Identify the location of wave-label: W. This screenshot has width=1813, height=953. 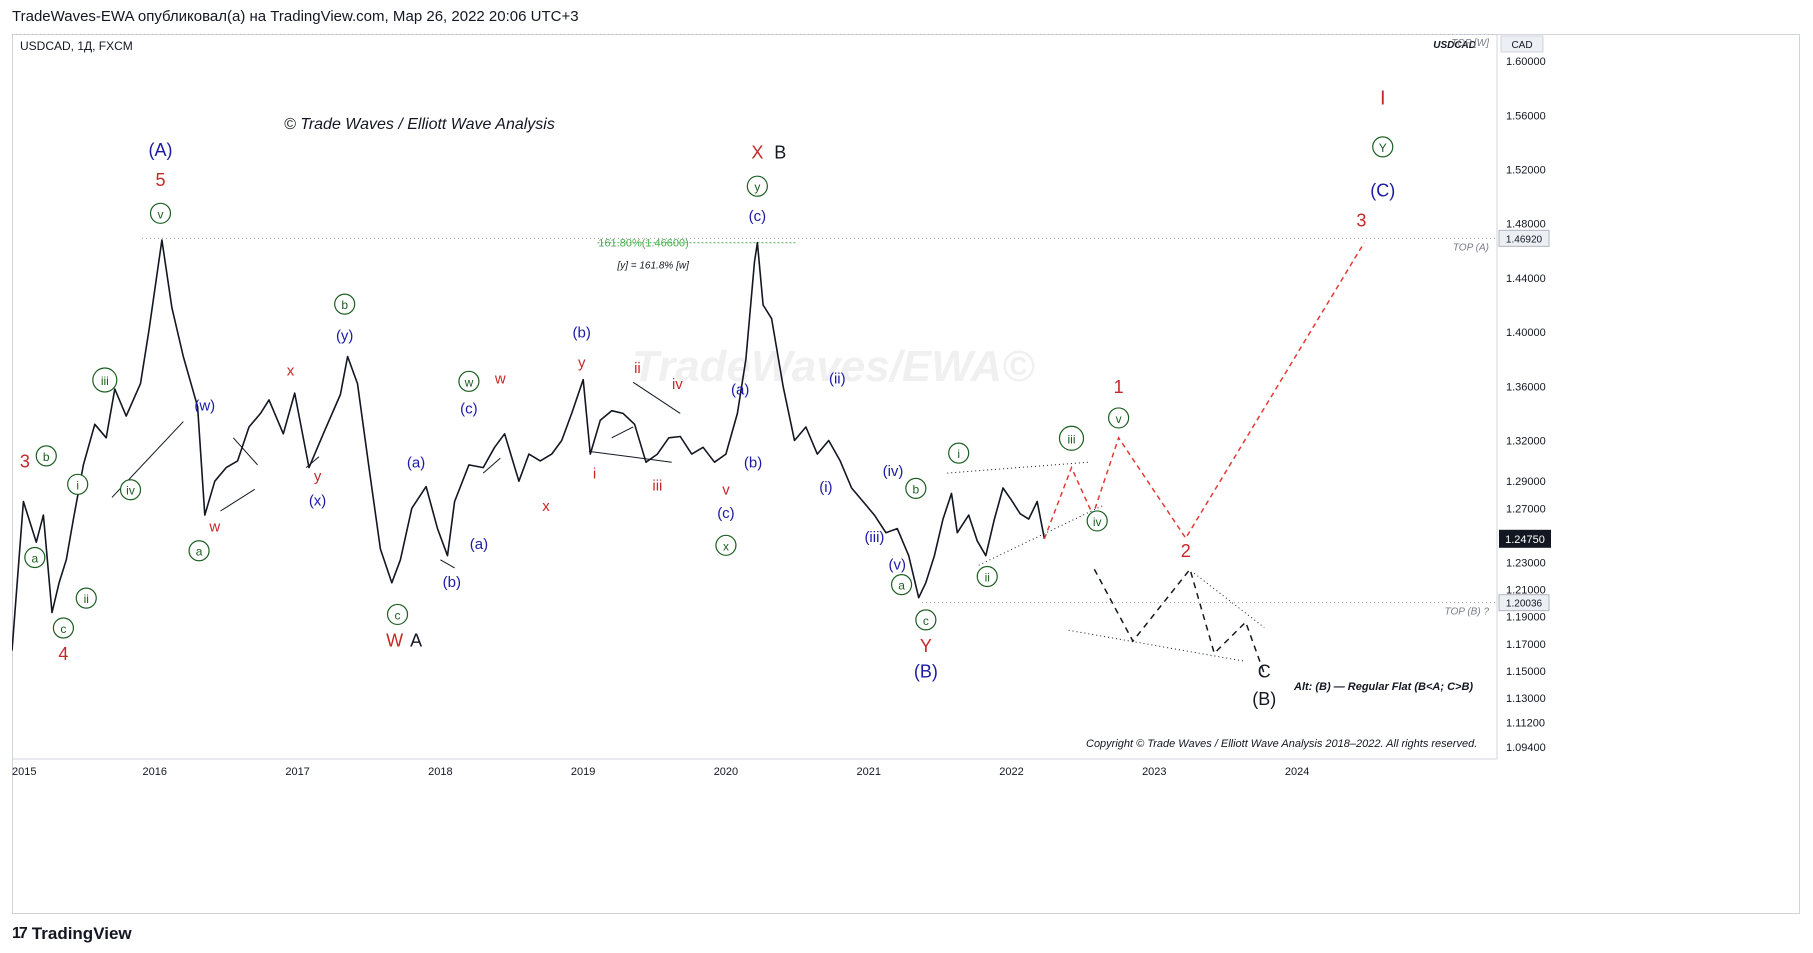
(394, 641).